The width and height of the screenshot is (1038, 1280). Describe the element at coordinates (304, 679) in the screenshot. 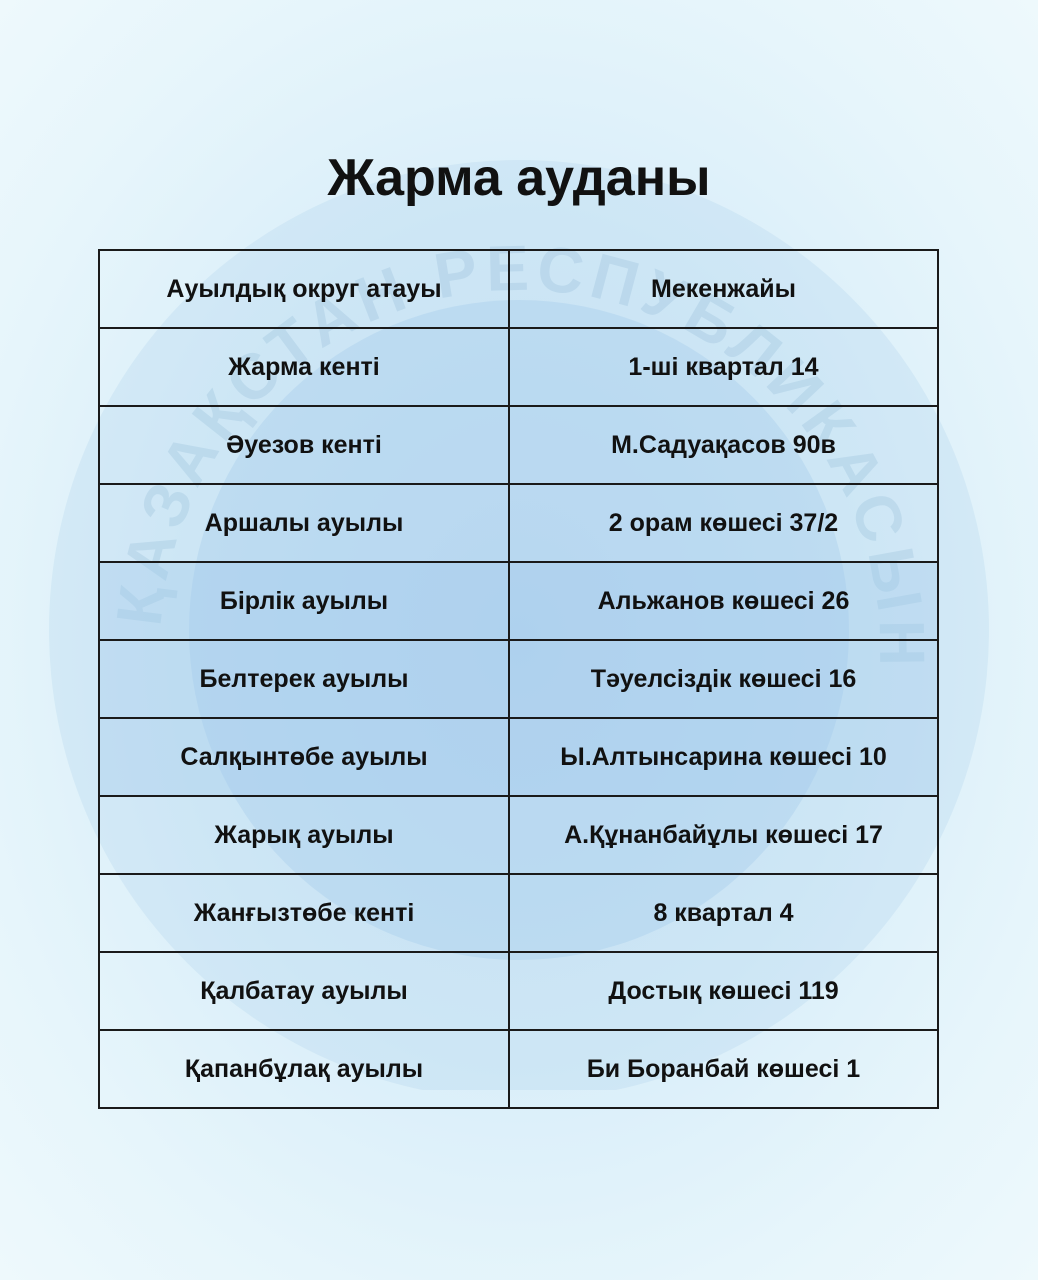

I see `district-name-cell: Белтерек ауылы` at that location.